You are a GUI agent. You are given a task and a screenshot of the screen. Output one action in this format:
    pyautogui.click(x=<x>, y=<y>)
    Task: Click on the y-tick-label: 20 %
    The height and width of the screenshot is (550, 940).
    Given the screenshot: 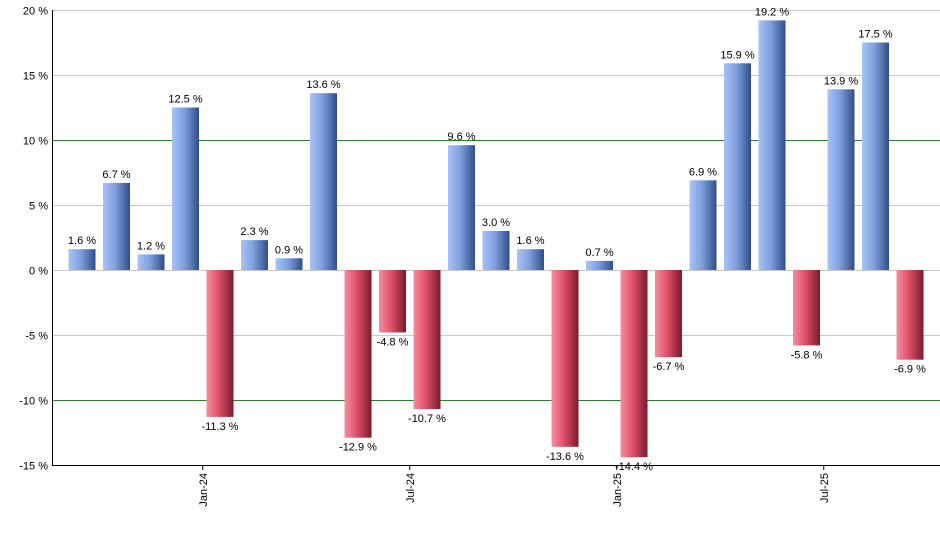 What is the action you would take?
    pyautogui.click(x=35, y=12)
    